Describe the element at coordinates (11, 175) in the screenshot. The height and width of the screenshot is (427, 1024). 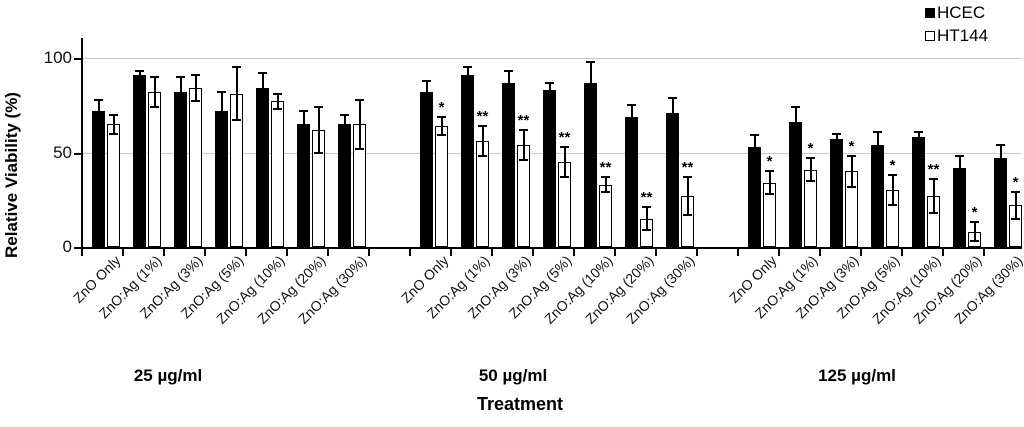
I see `y-axis-title: Relative Viability (%)` at that location.